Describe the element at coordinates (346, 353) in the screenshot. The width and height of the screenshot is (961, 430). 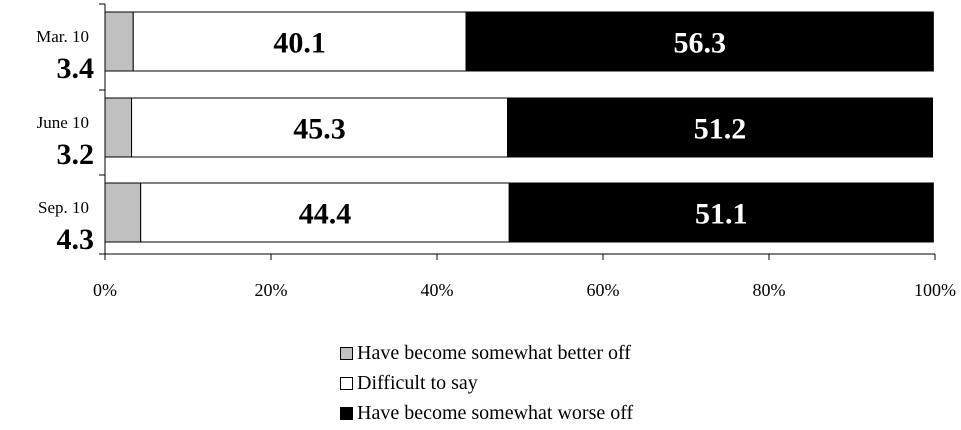
I see `legend-swatch-better` at that location.